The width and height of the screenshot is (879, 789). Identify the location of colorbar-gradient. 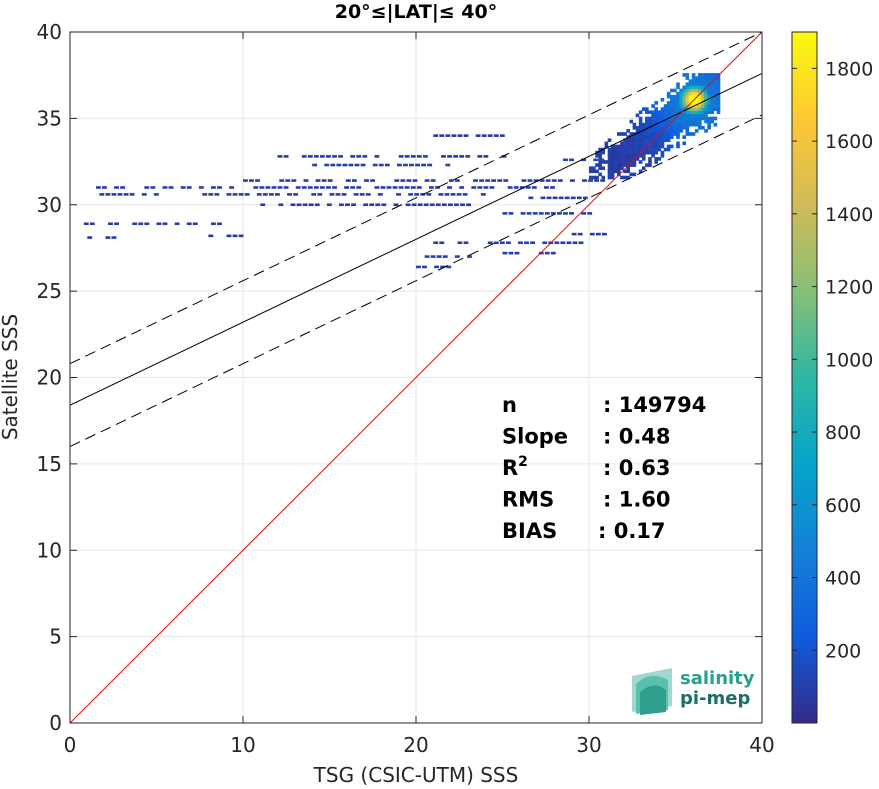
(804, 377).